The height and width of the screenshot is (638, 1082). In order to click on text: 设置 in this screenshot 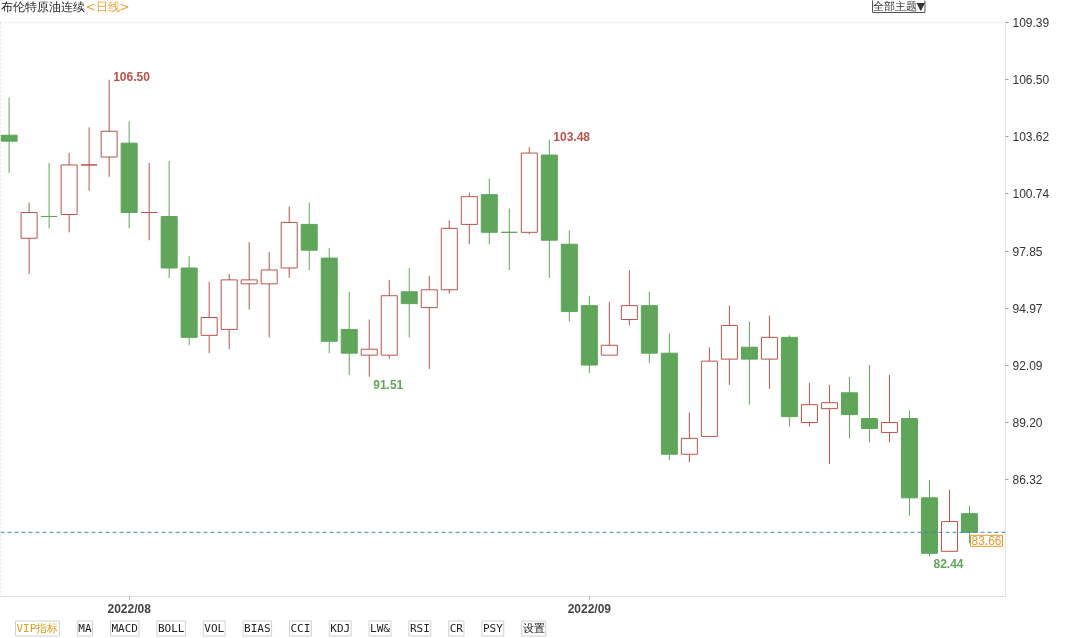, I will do `click(533, 628)`.